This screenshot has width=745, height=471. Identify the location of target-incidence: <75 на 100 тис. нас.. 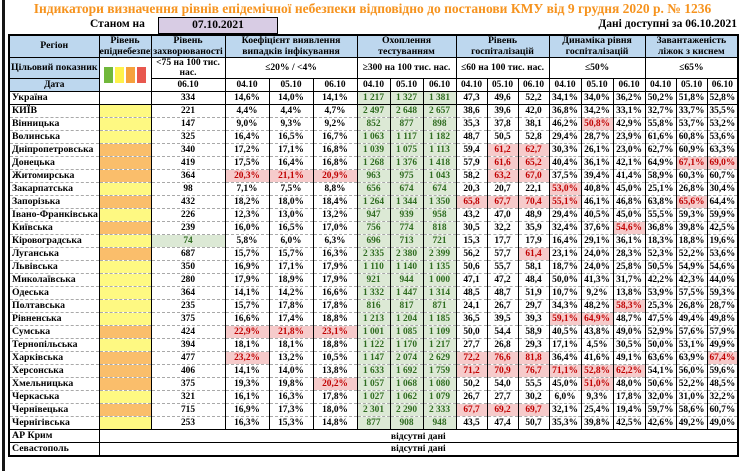
(188, 68).